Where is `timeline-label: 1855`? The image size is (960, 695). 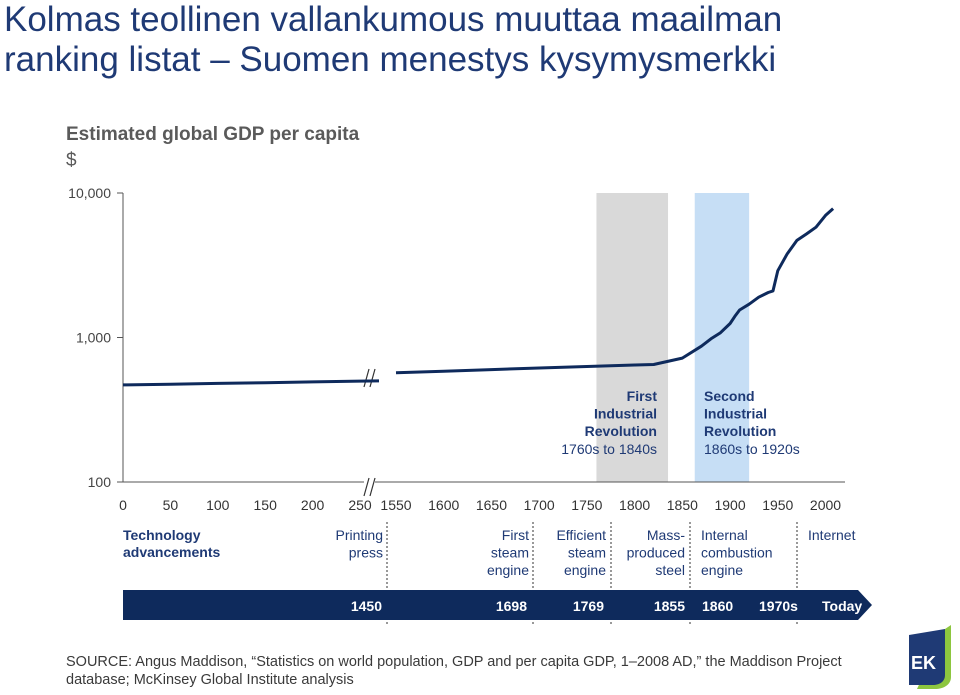
timeline-label: 1855 is located at coordinates (669, 606).